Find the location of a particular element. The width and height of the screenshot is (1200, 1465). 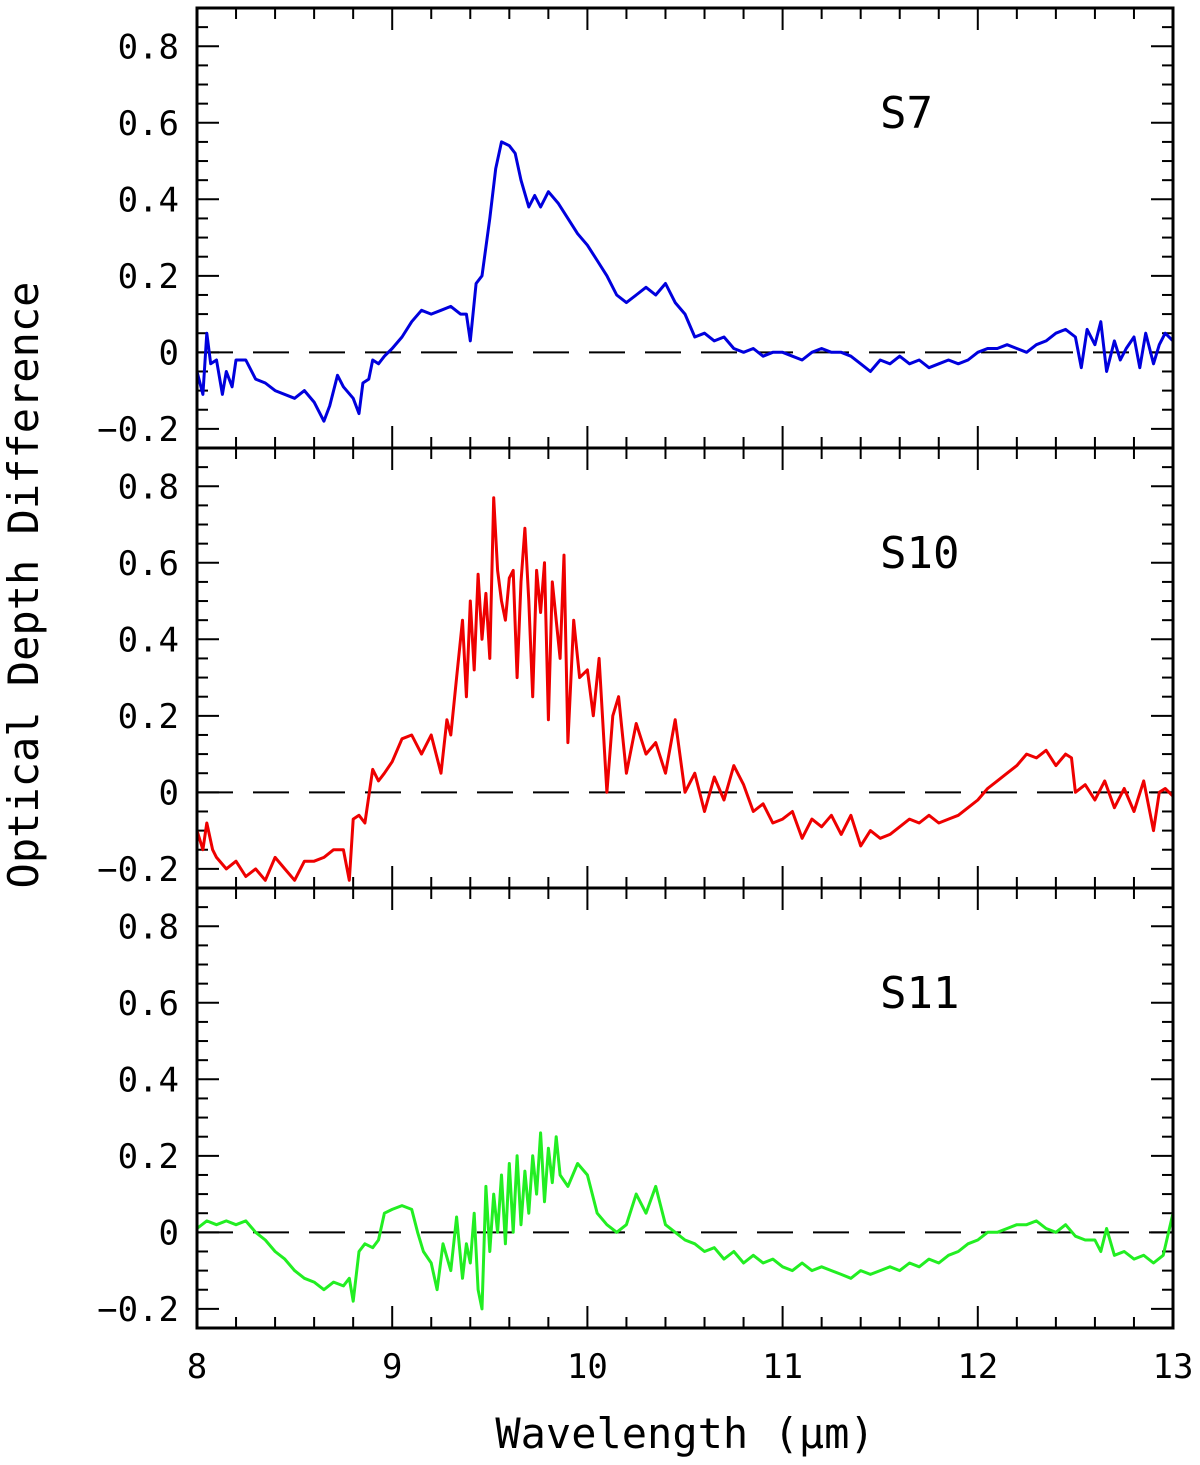

y-axis-title: Optical Depth Difference is located at coordinates (24, 585).